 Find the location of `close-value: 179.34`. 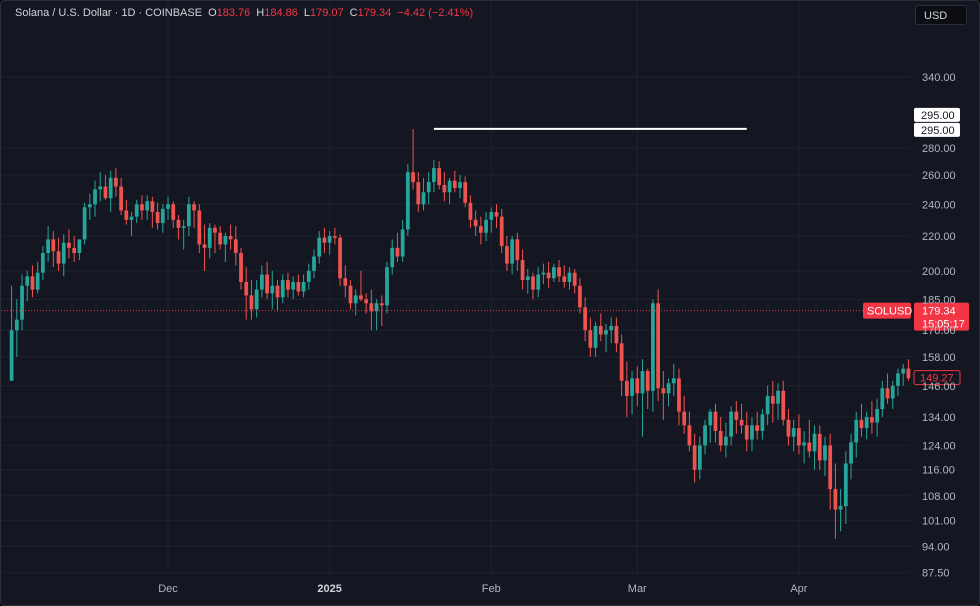

close-value: 179.34 is located at coordinates (374, 13).